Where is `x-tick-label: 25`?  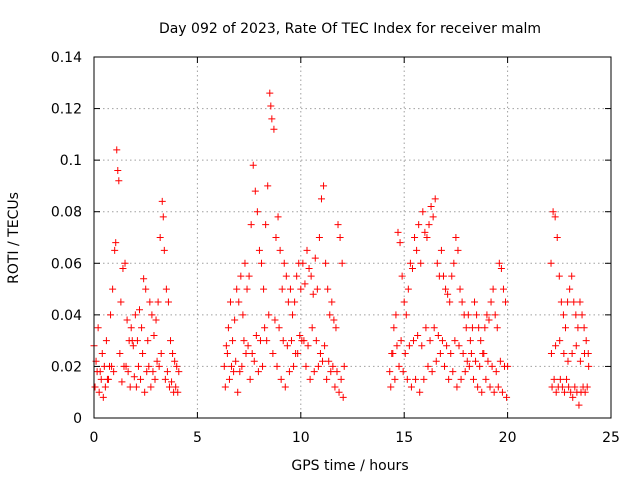 x-tick-label: 25 is located at coordinates (611, 438).